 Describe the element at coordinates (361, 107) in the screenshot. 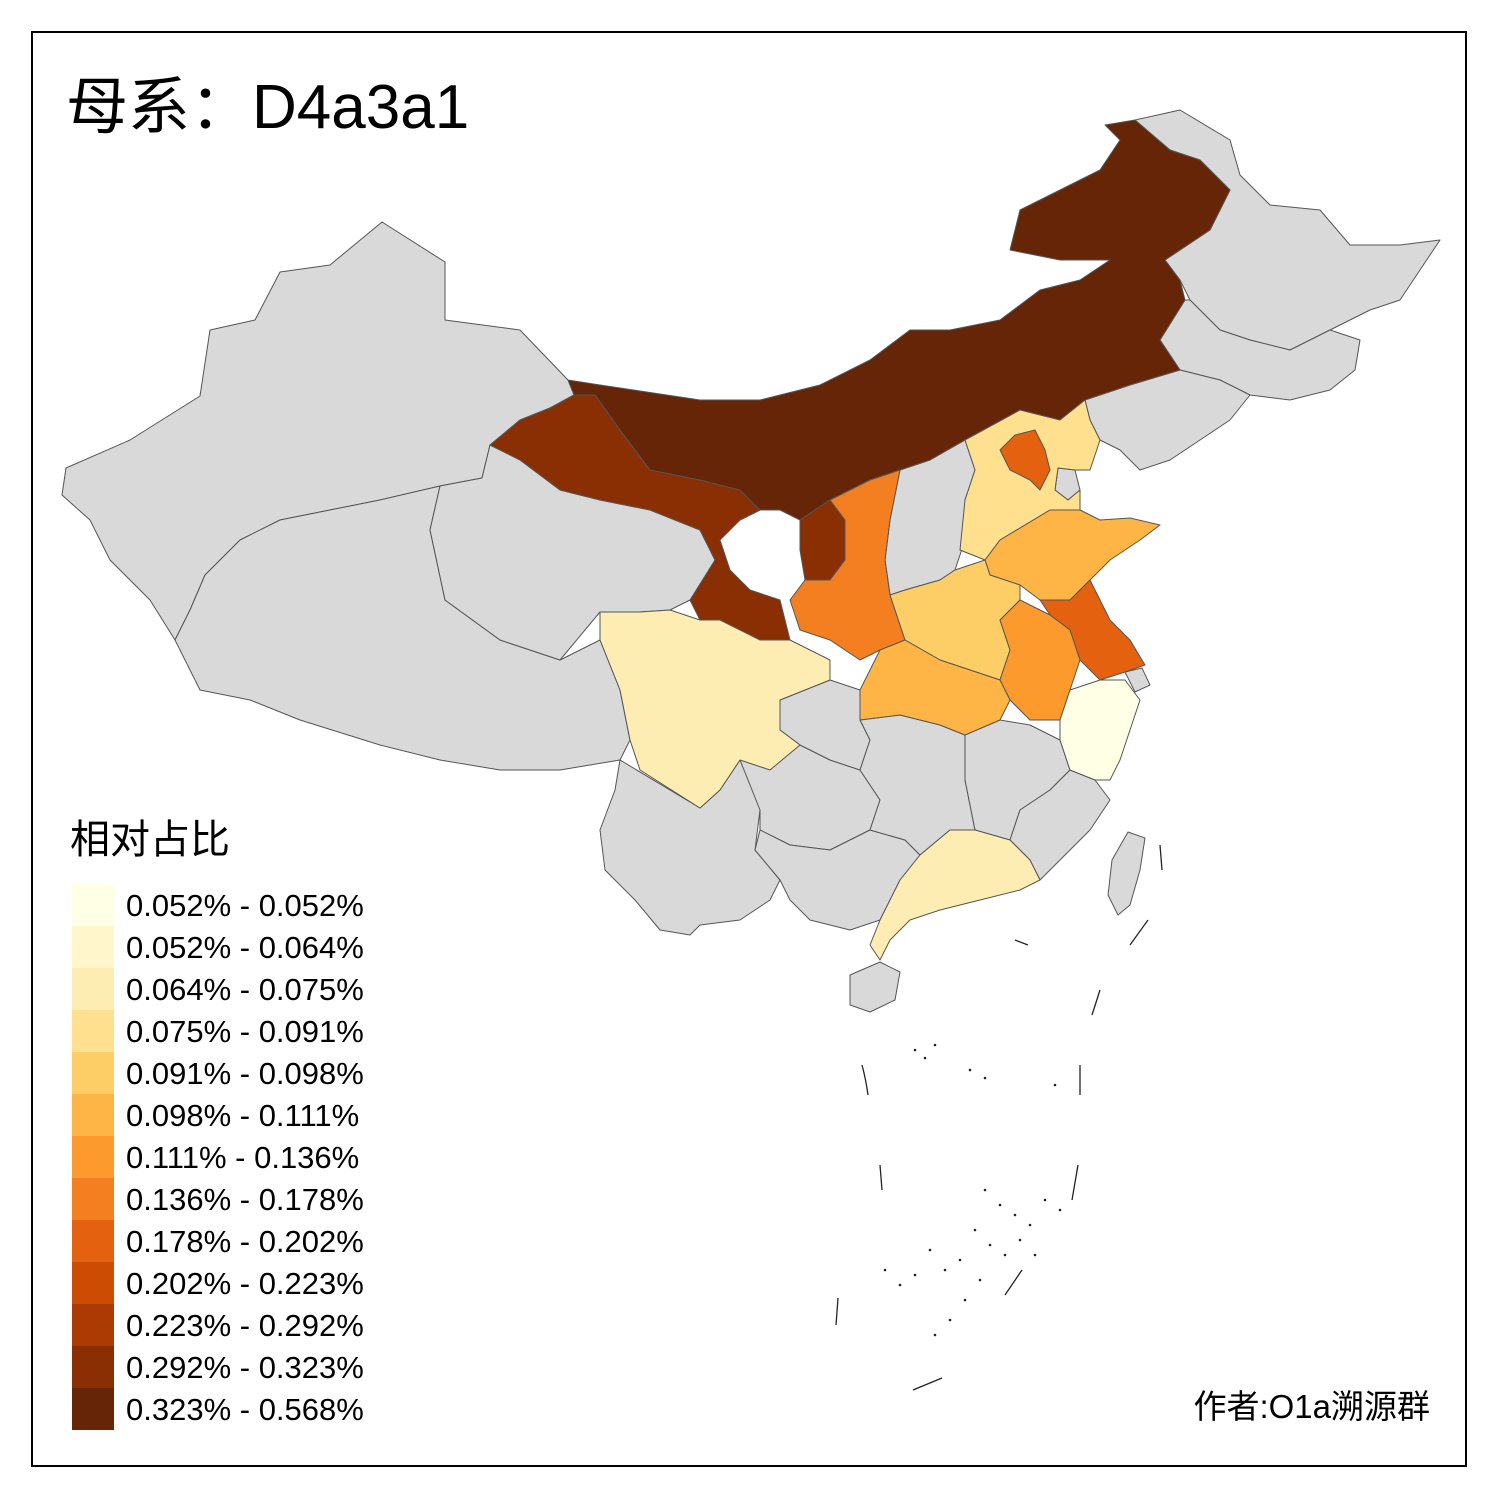

I see `title-haplogroup: D4a3a1` at that location.